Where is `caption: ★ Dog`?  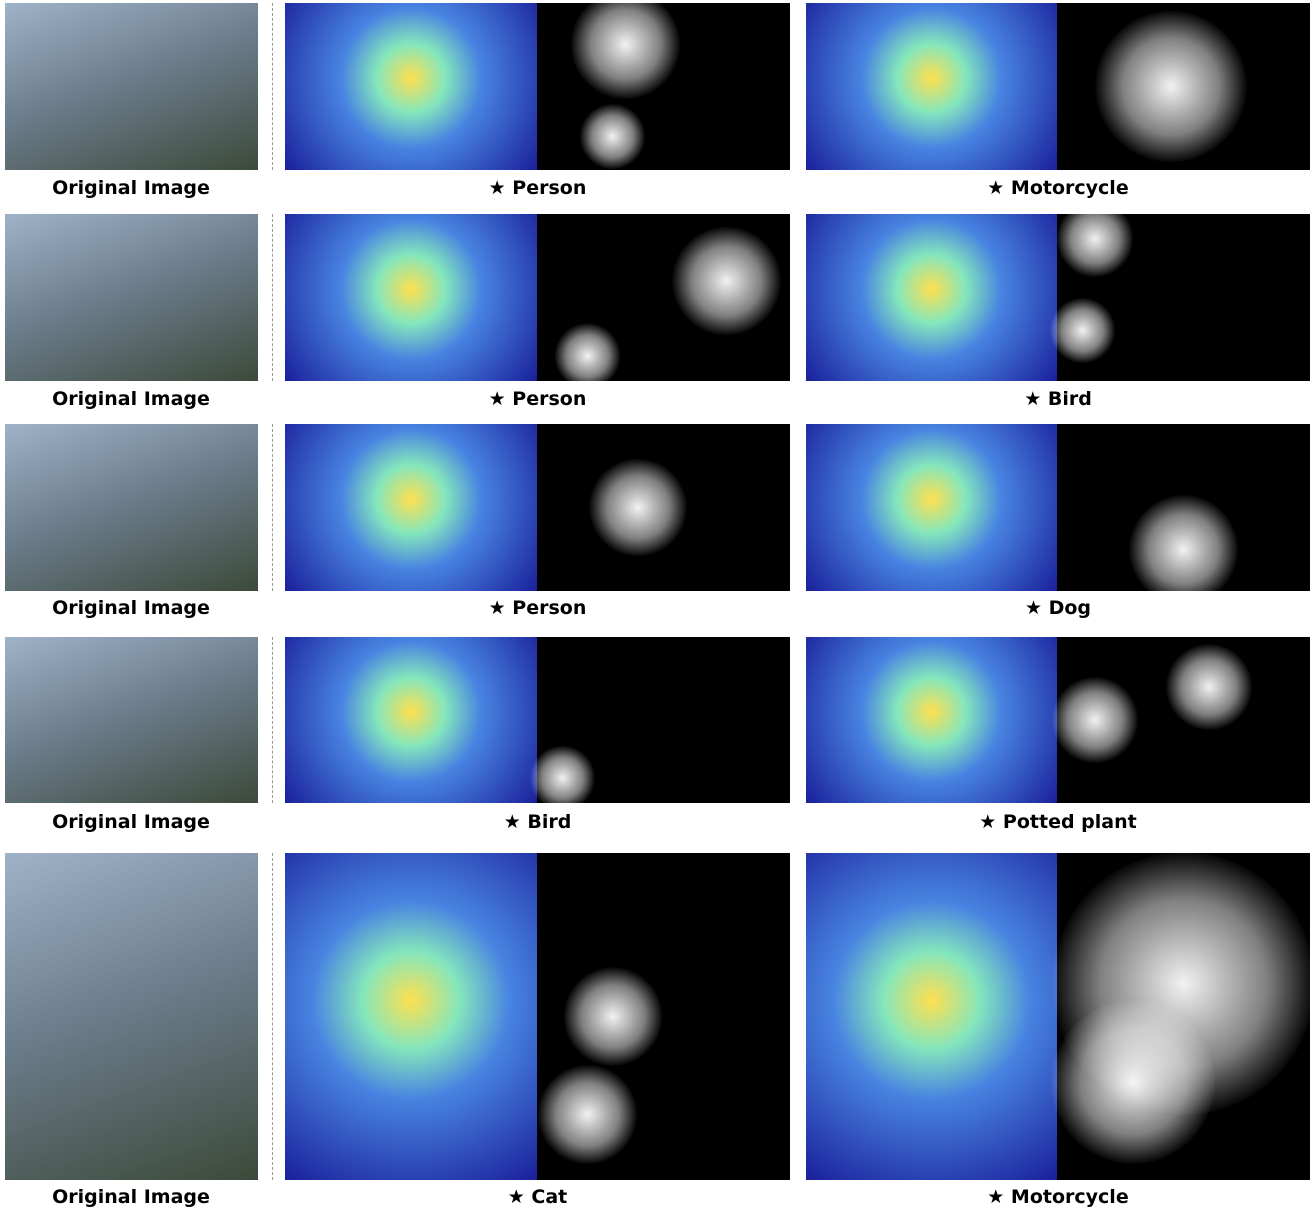 caption: ★ Dog is located at coordinates (1058, 608).